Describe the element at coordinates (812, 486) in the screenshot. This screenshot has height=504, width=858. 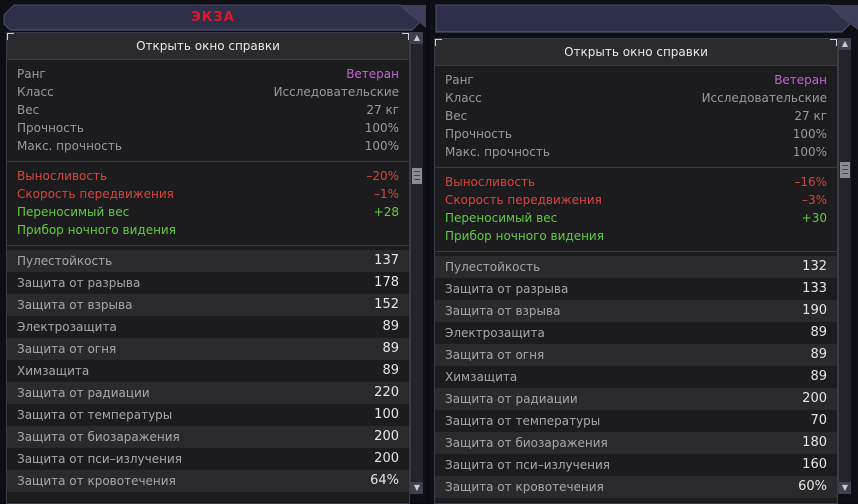
I see `protection-value: 60%` at that location.